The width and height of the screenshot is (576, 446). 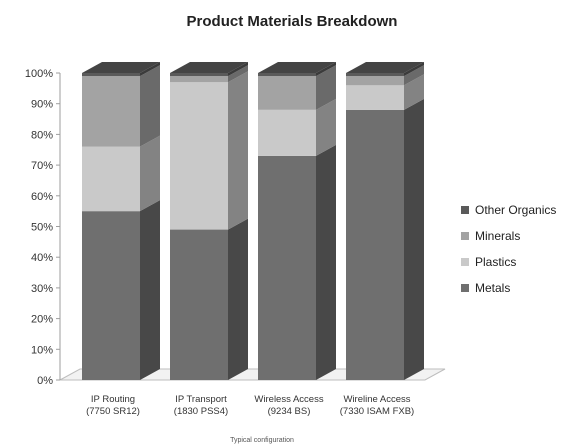 I want to click on y-tick-label: 10%, so click(x=42, y=350).